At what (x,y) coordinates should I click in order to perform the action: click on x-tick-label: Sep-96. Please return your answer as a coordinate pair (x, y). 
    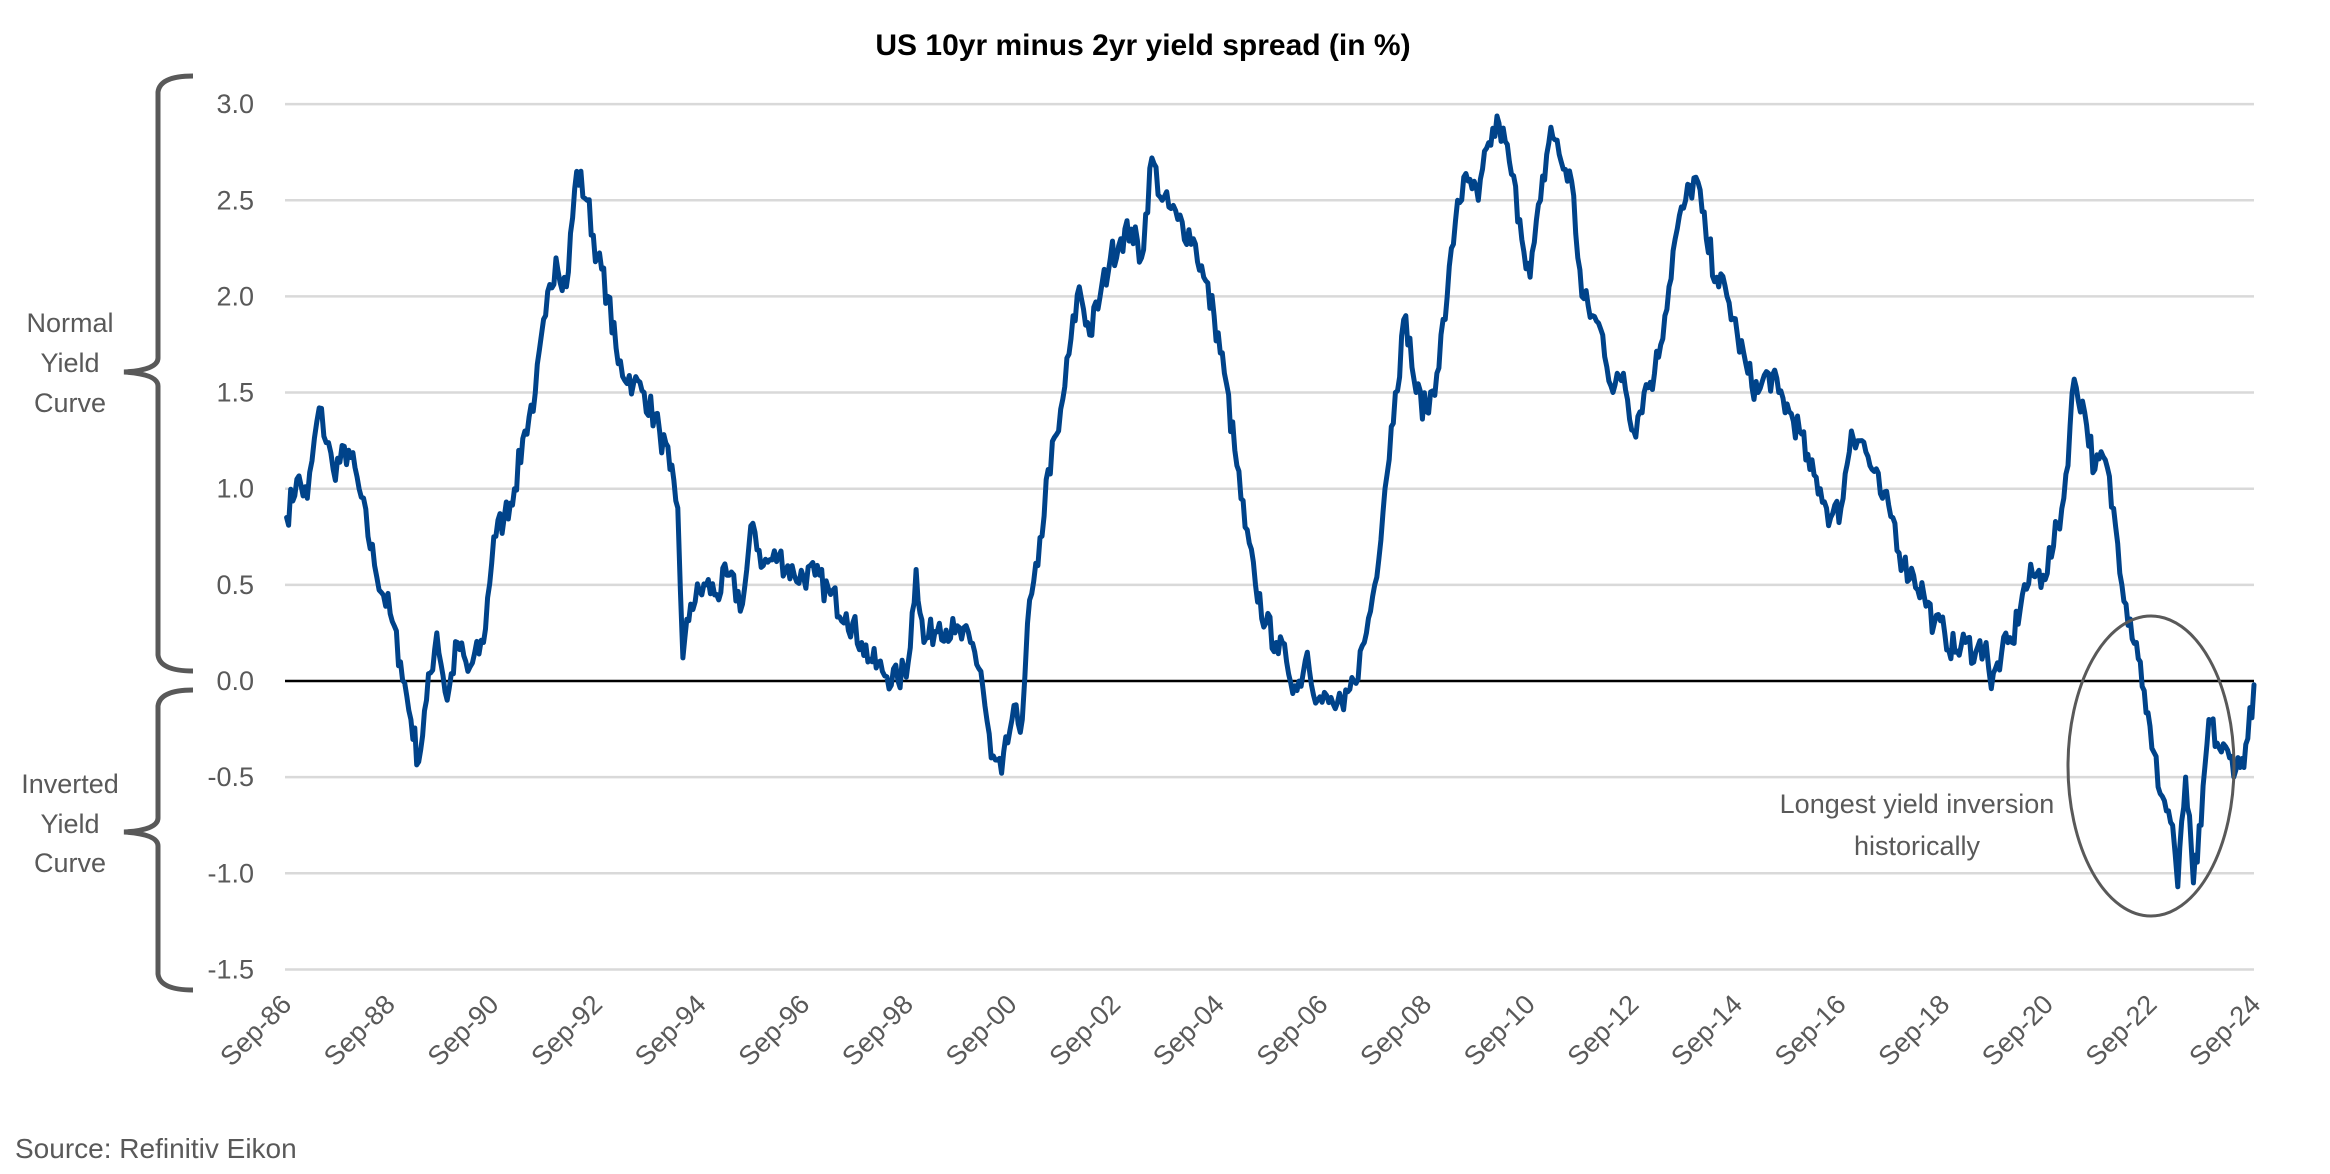
    Looking at the image, I should click on (774, 1030).